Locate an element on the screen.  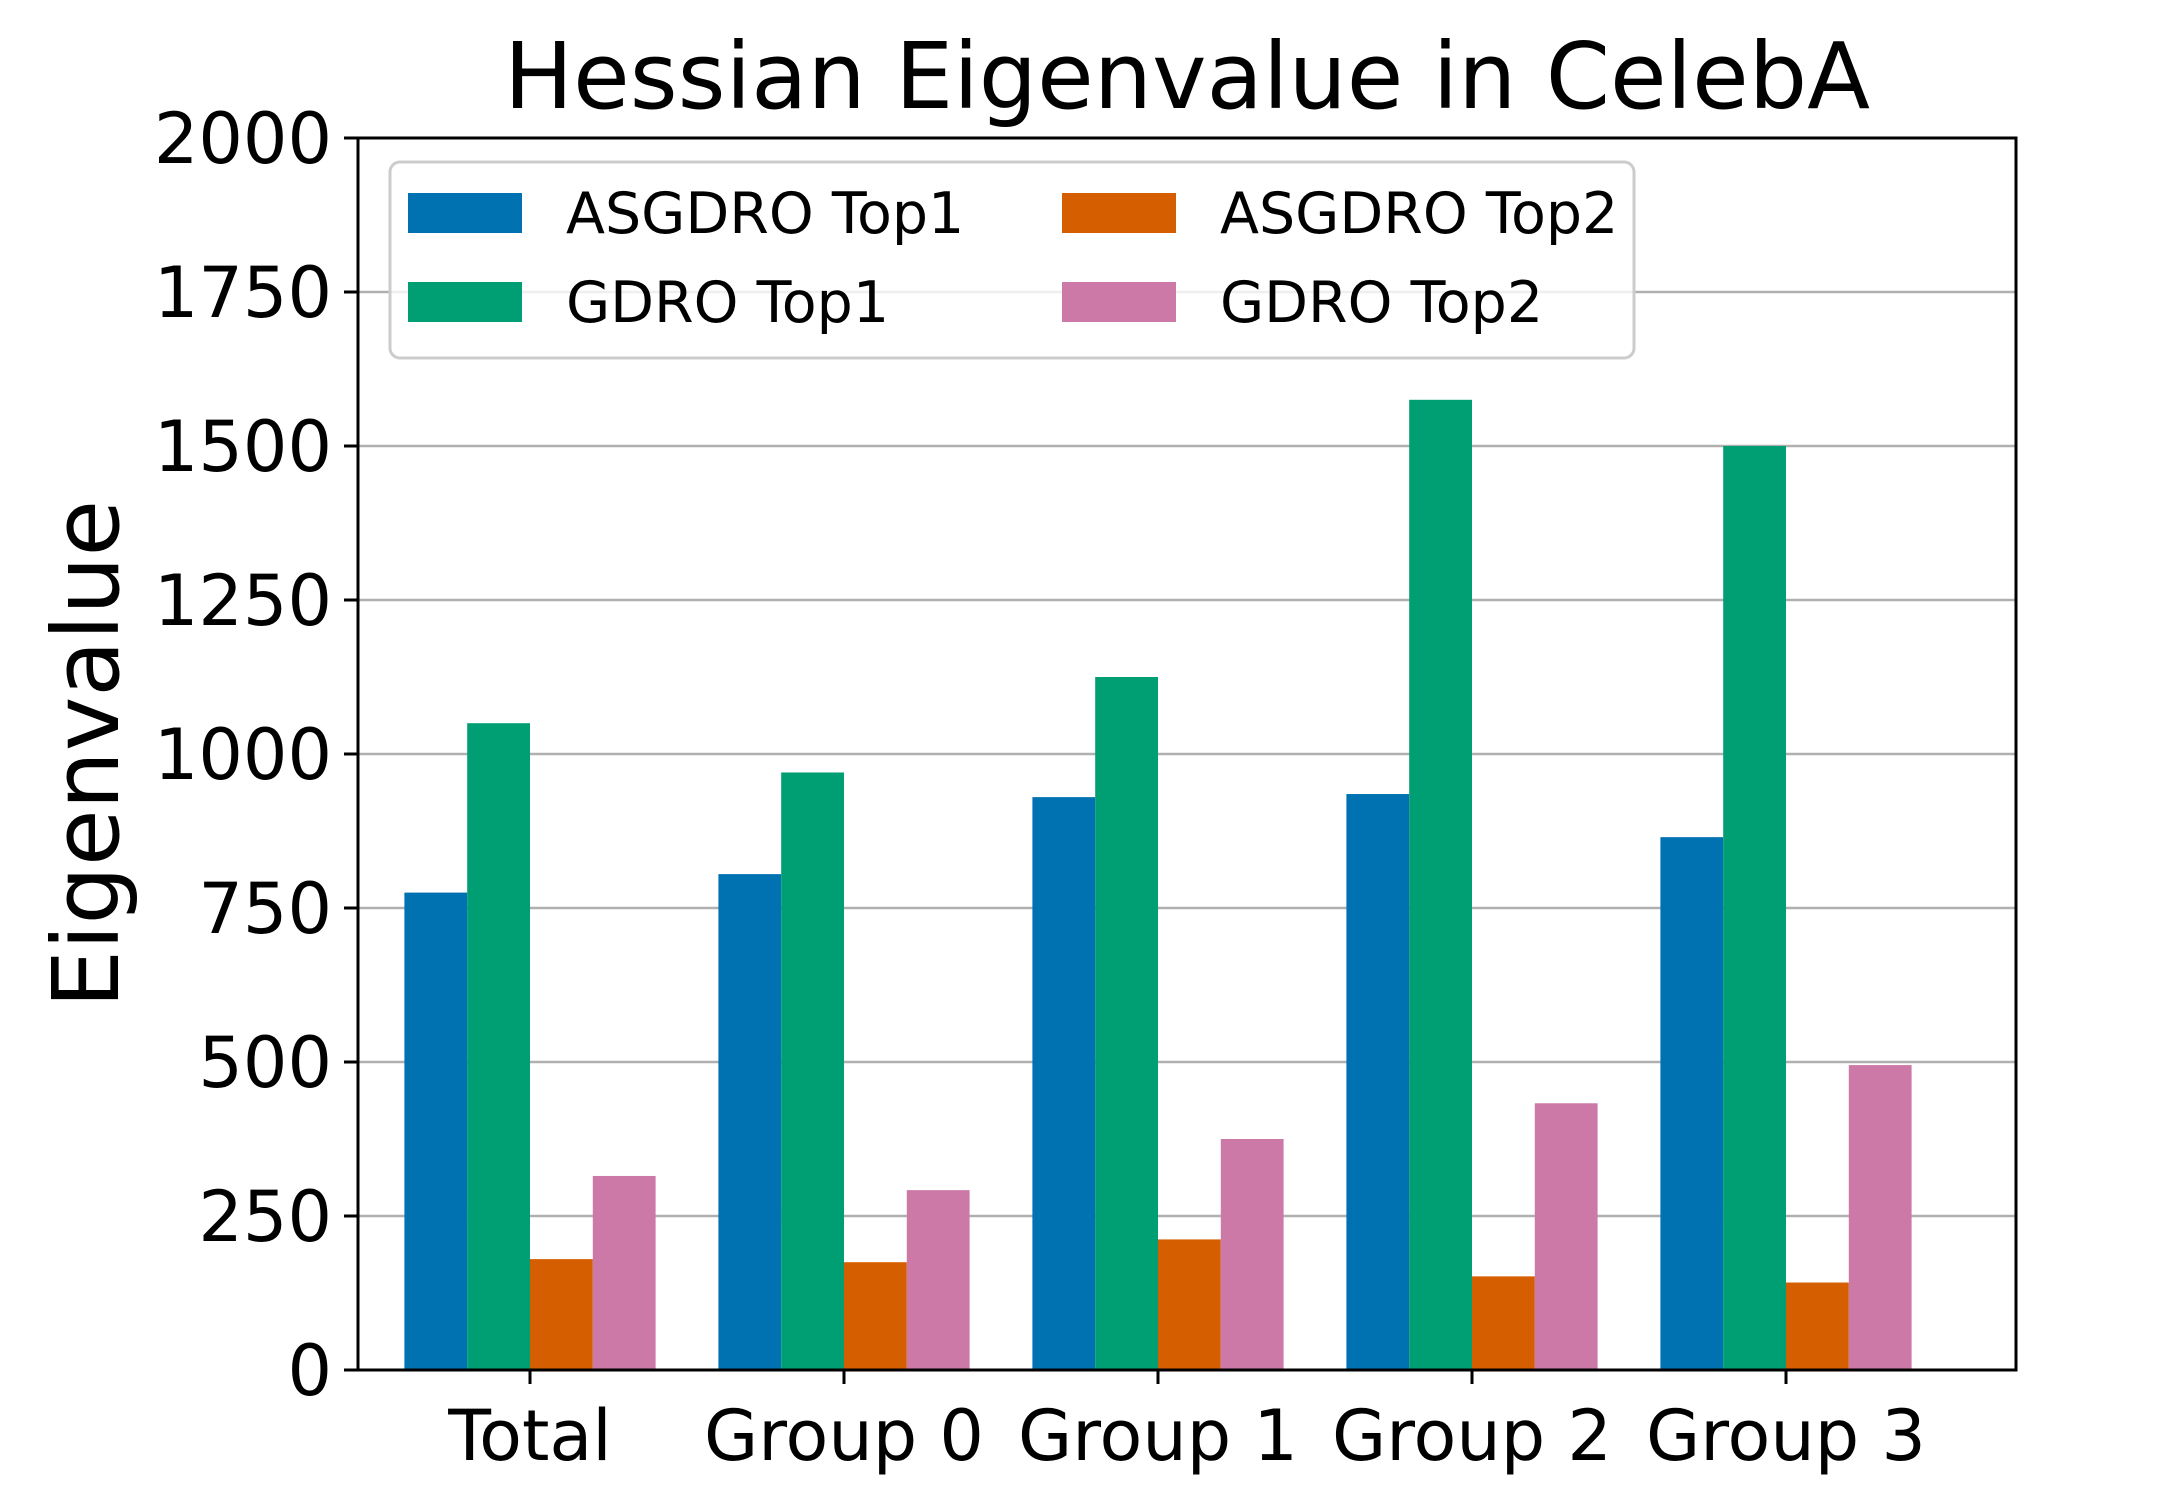
y-tick-label: 1500 is located at coordinates (243, 447).